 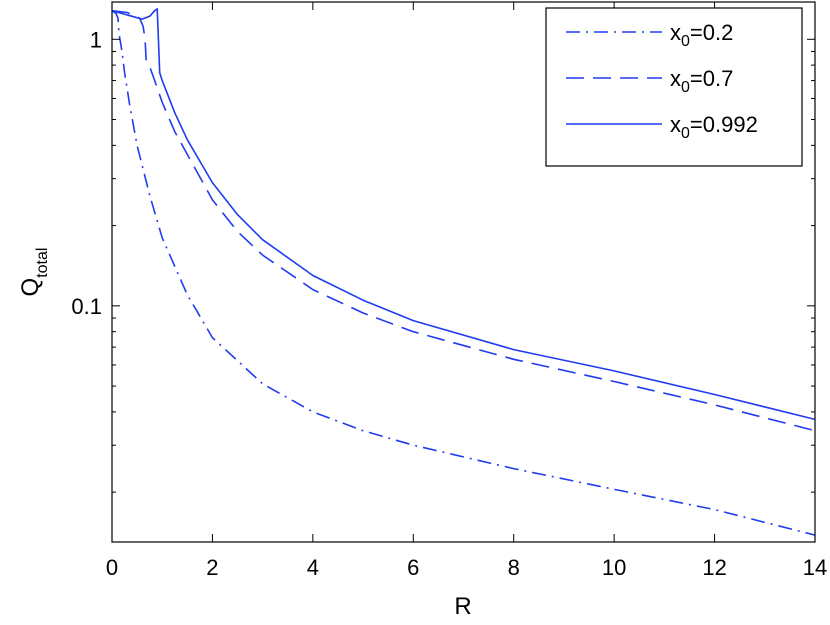 I want to click on y-tick-label: 0.1, so click(x=86, y=306).